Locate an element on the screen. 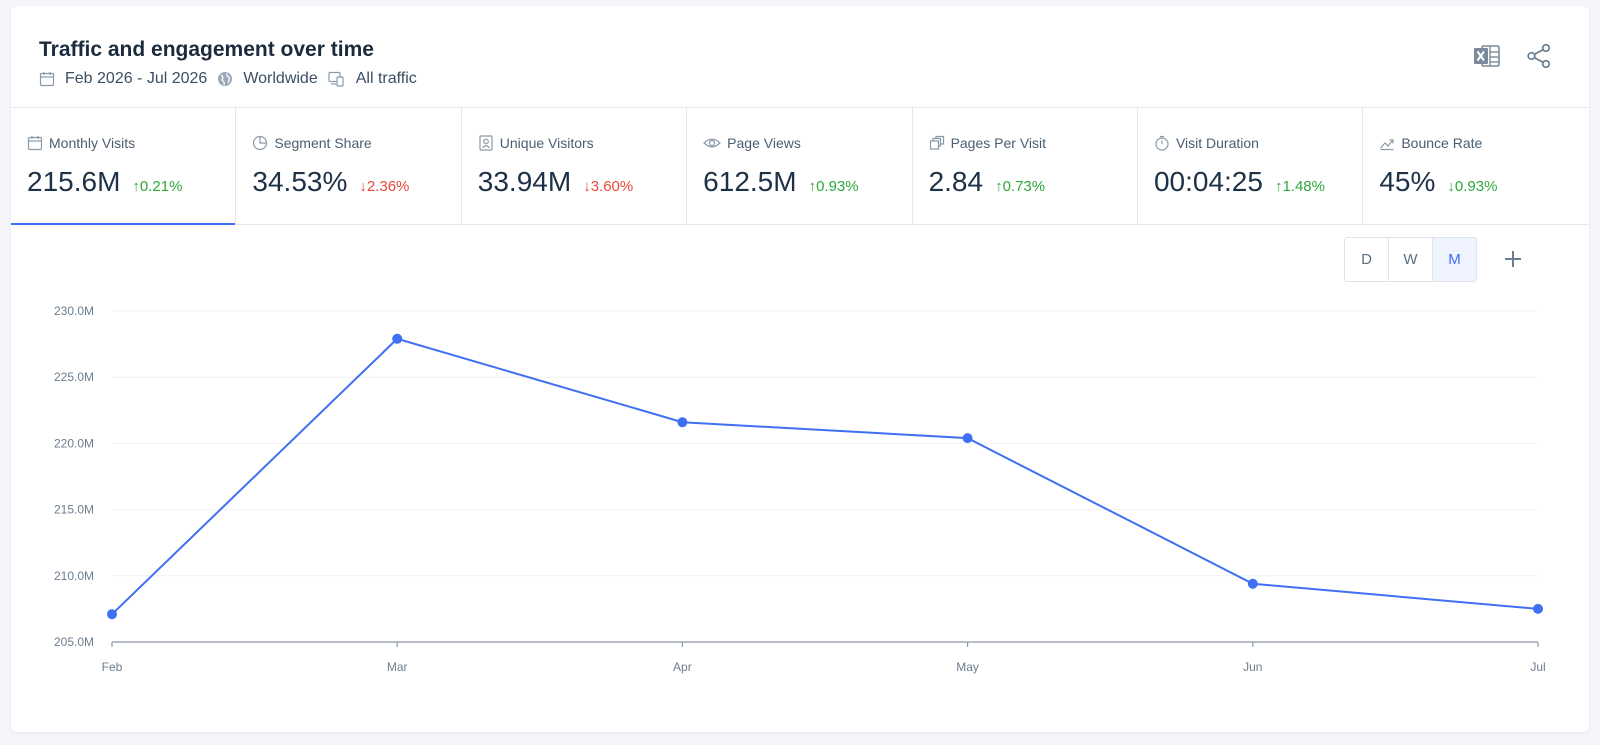 The image size is (1600, 745). metric-value: 33.94M is located at coordinates (524, 181).